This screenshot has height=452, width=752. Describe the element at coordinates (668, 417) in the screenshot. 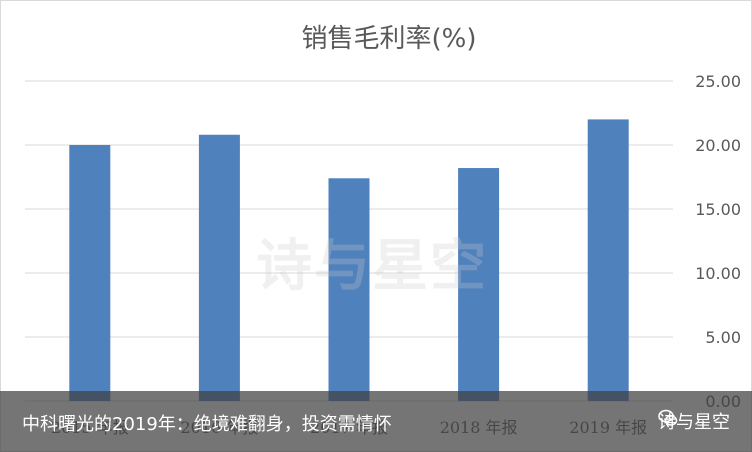

I see `wechat-icon` at that location.